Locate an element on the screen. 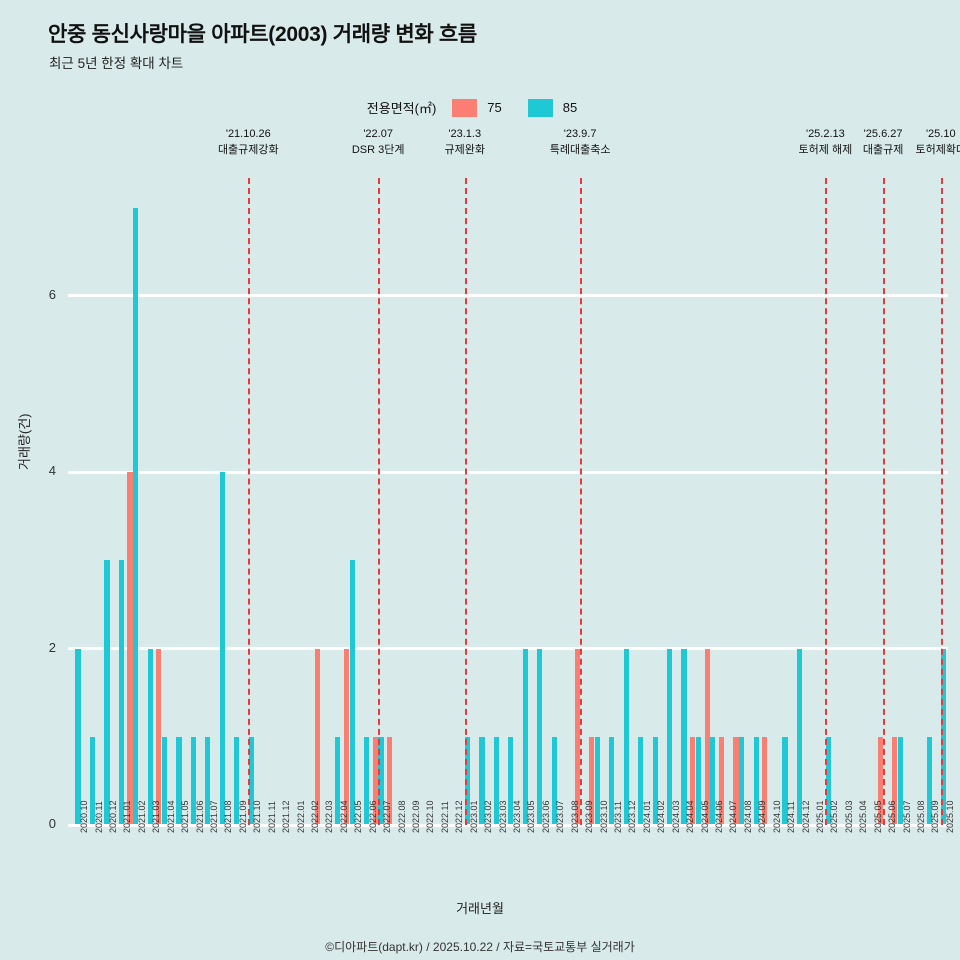  bar-75-2025.07 is located at coordinates (895, 780).